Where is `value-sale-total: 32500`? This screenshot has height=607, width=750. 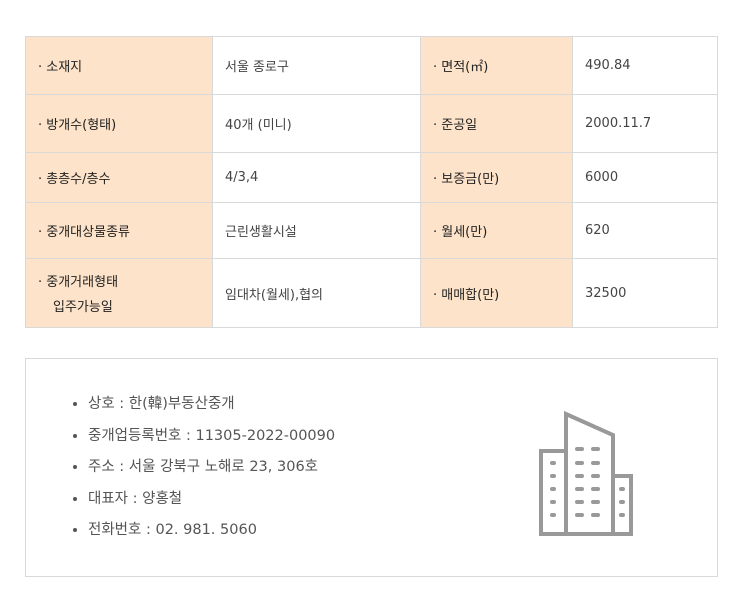
value-sale-total: 32500 is located at coordinates (645, 293).